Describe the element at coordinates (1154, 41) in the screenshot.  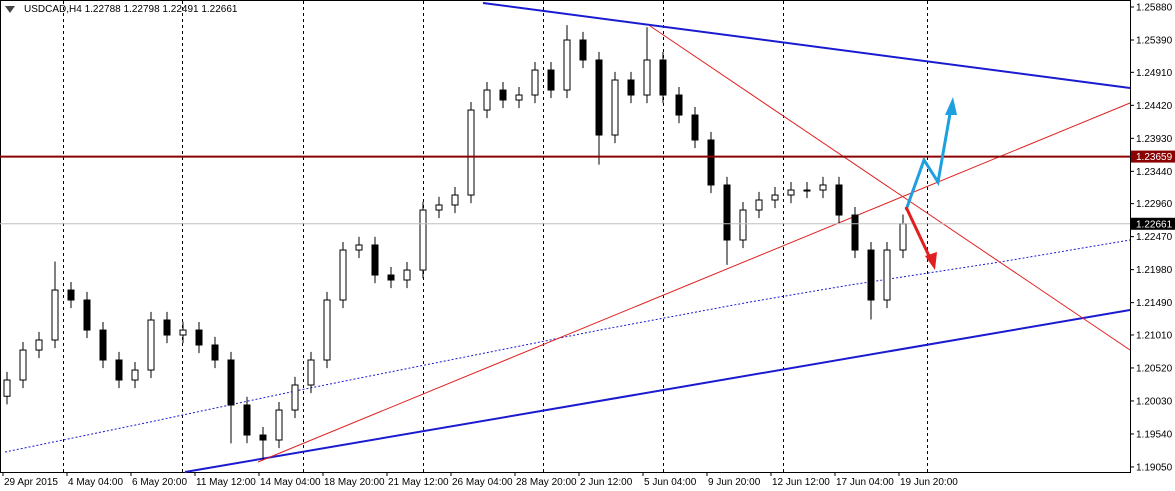
I see `y-tick-label: 1.25390` at that location.